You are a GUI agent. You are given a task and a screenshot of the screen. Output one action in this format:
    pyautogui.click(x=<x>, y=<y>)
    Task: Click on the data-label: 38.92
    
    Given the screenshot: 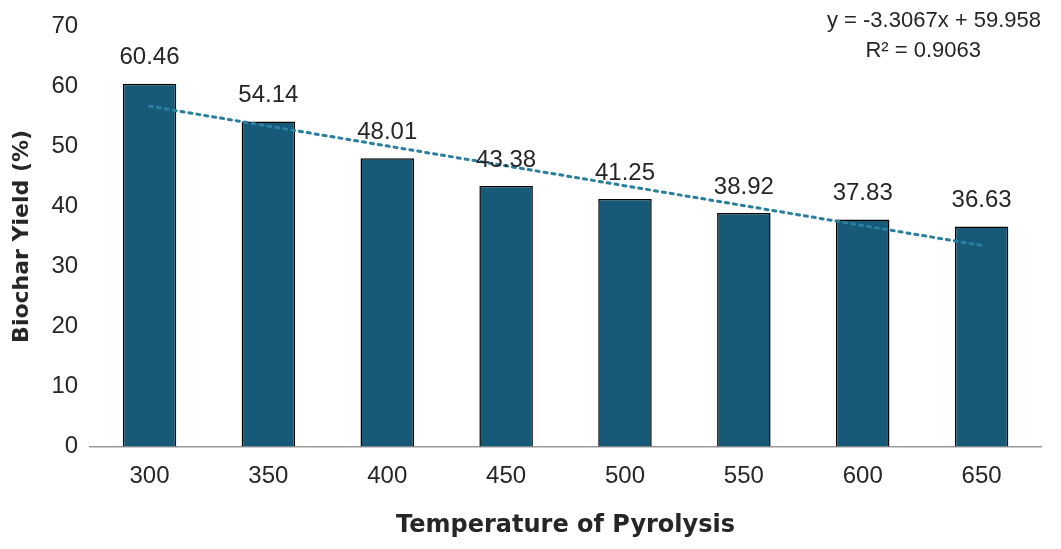 What is the action you would take?
    pyautogui.click(x=743, y=185)
    